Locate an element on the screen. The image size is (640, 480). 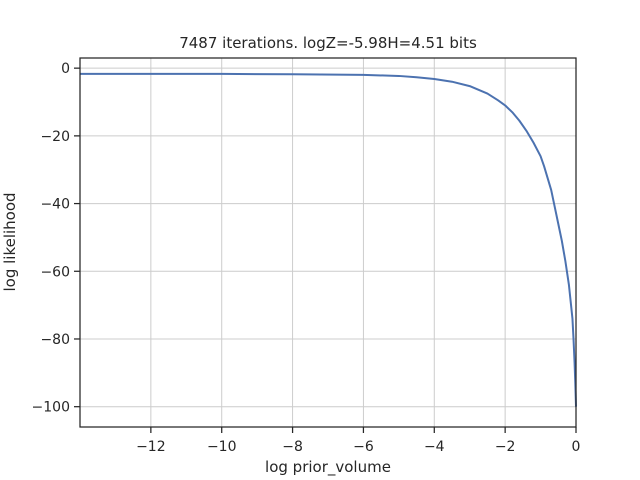
x-tick-label: −12 is located at coordinates (151, 447).